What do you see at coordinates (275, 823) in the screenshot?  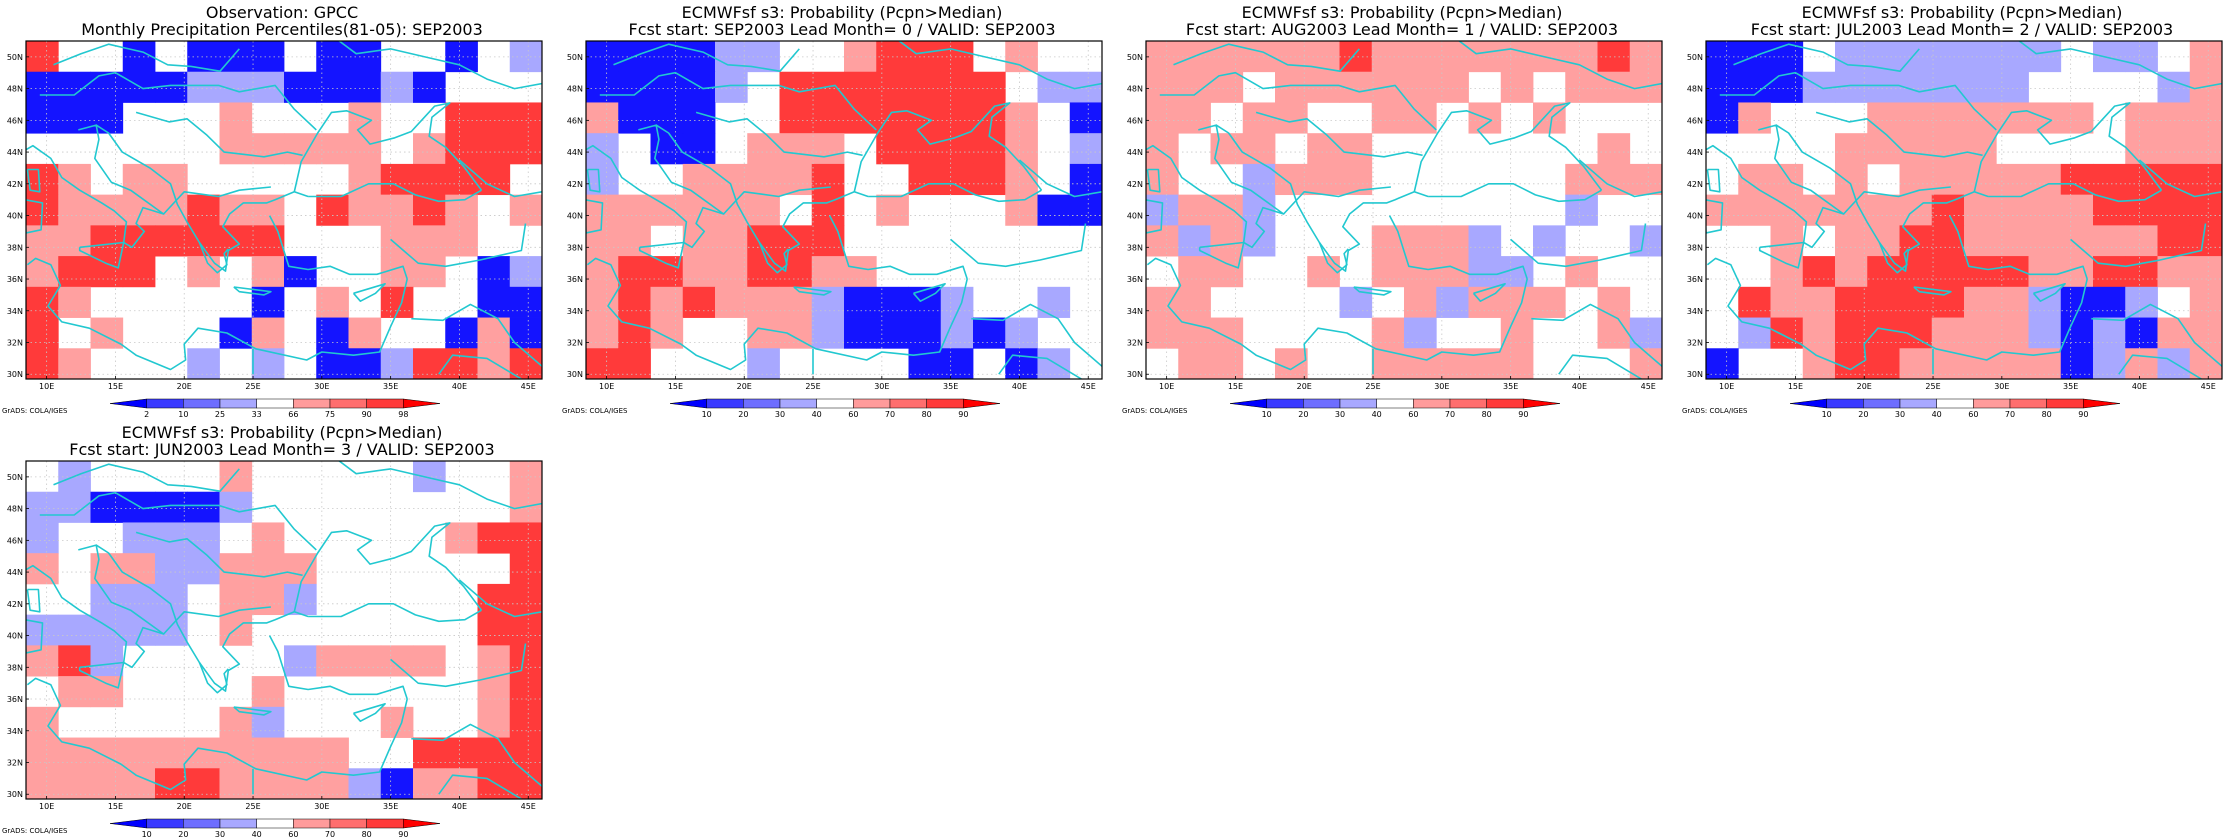 I see `colorbar` at bounding box center [275, 823].